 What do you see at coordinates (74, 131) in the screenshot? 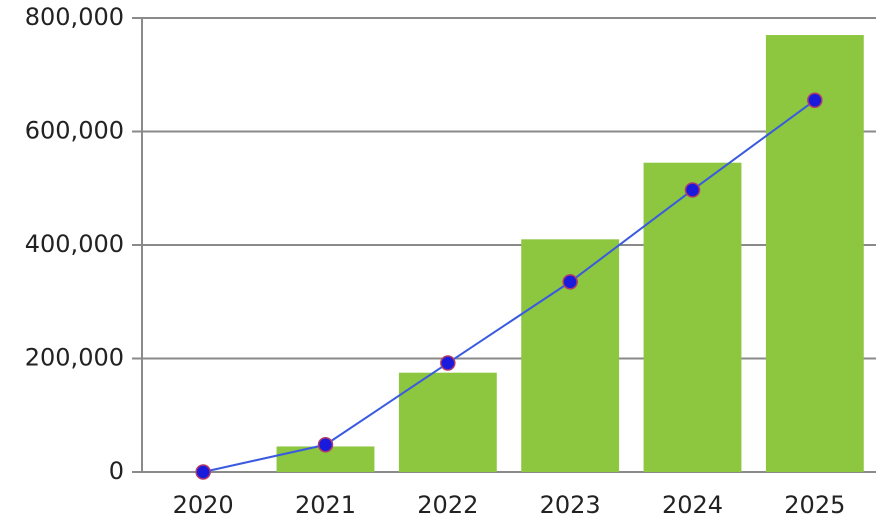
I see `y-tick-label: 600,000` at bounding box center [74, 131].